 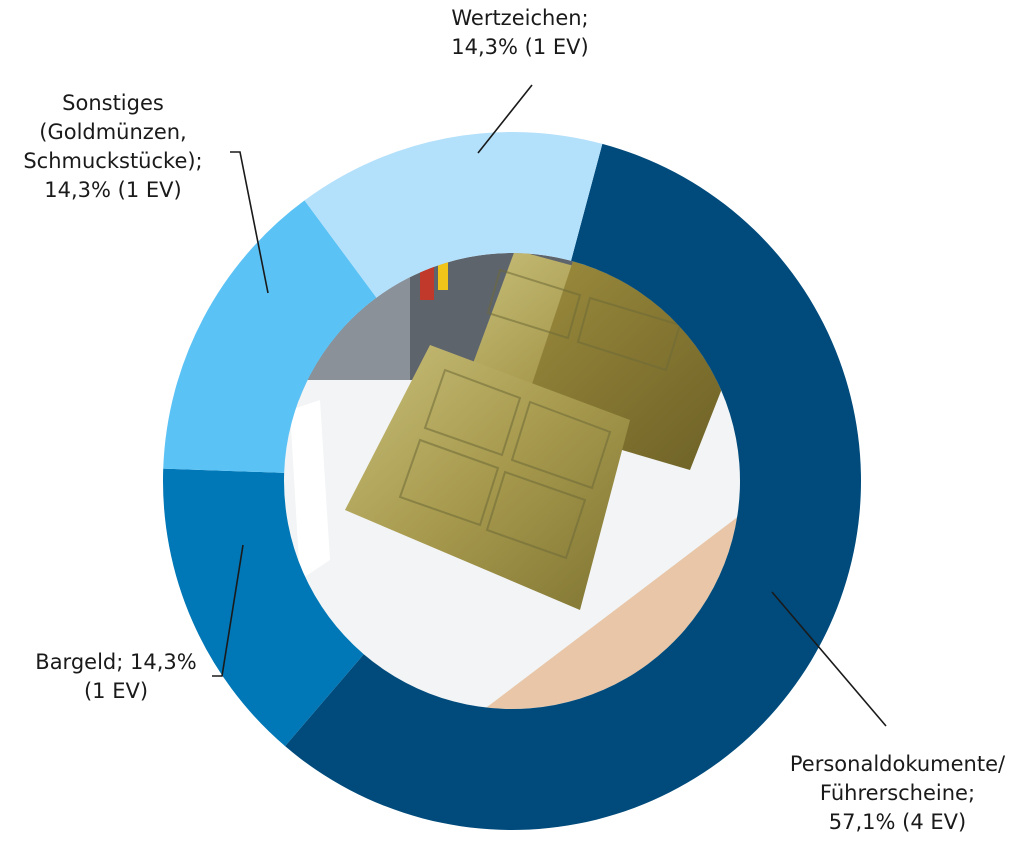 I want to click on slice-label-line: 57,1% (4 EV), so click(x=897, y=822).